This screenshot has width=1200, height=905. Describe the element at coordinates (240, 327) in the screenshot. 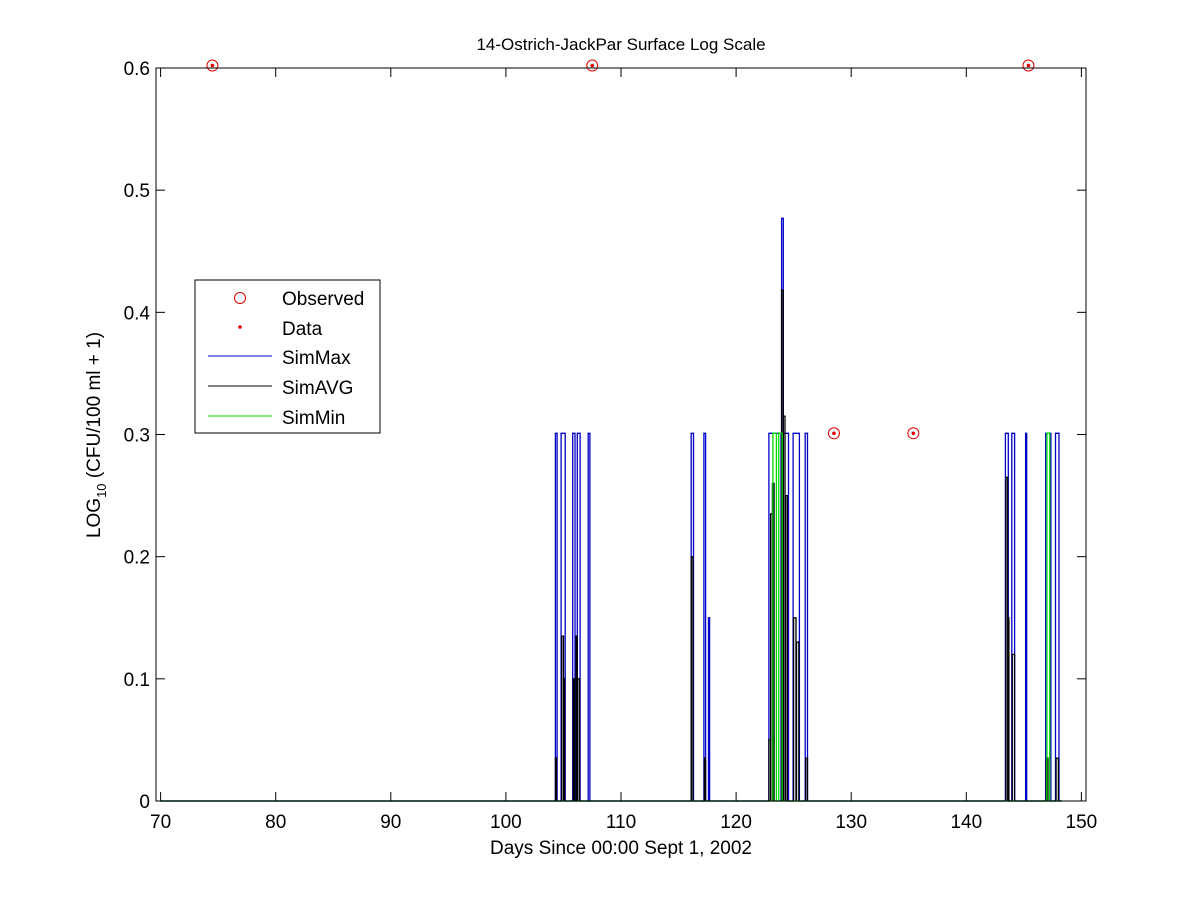

I see `legend-data-marker` at that location.